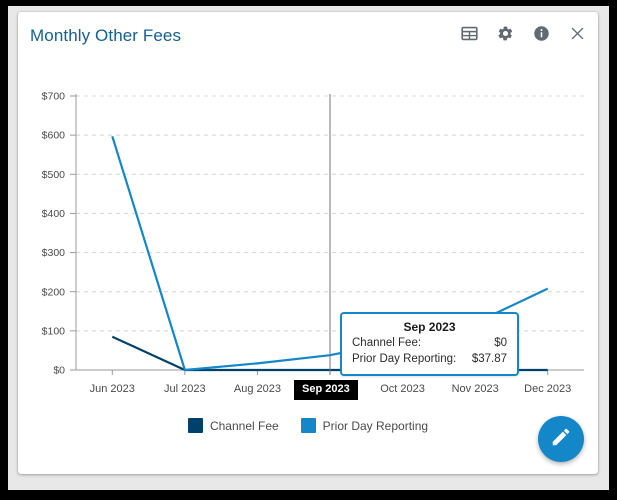 The image size is (617, 500). Describe the element at coordinates (577, 33) in the screenshot. I see `close-icon` at that location.